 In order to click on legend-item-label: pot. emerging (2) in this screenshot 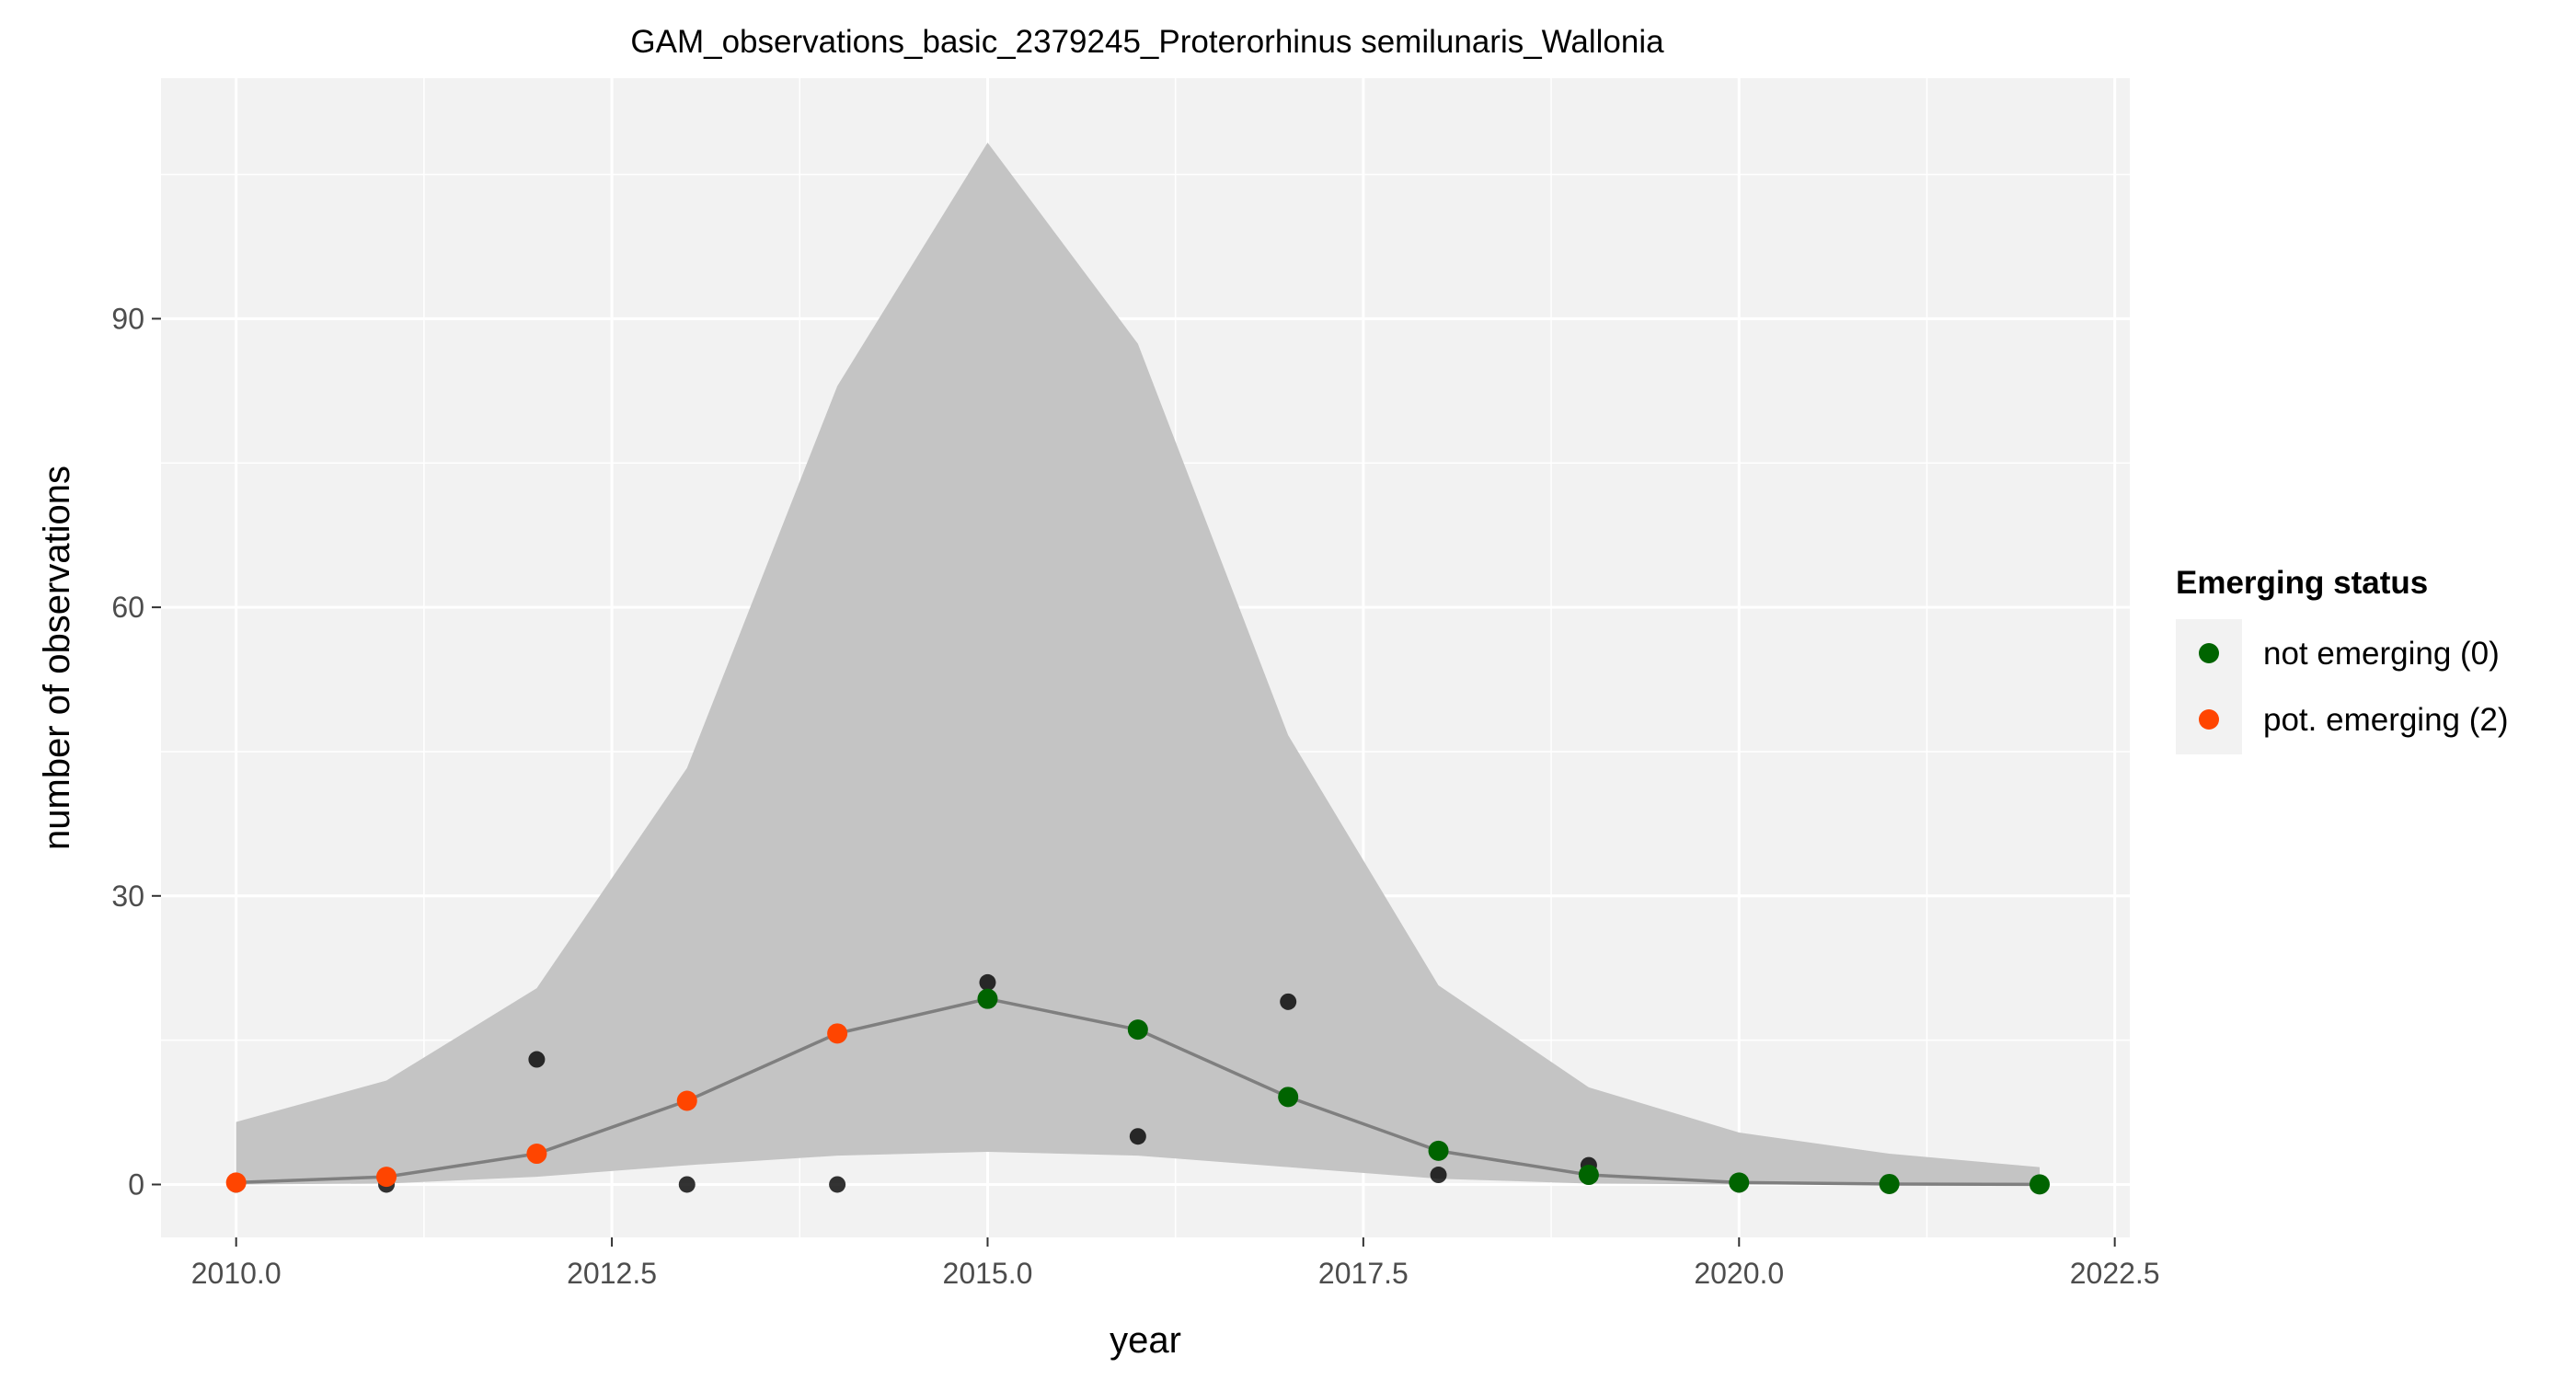, I will do `click(2386, 720)`.